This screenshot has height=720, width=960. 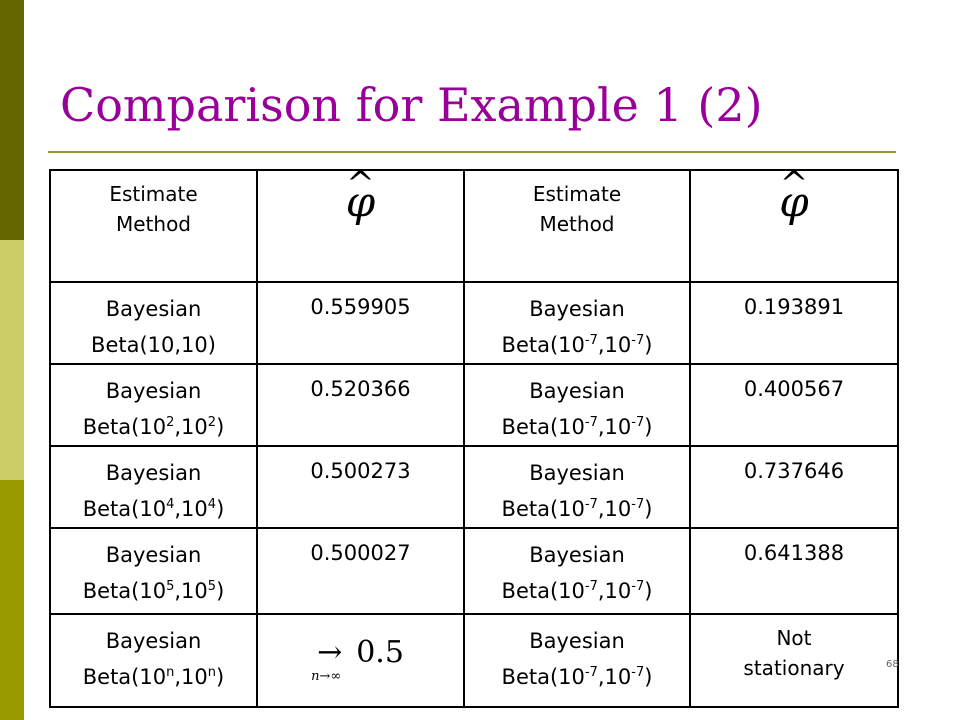 I want to click on header-phi-hat-left: ^ φ, so click(x=360, y=223).